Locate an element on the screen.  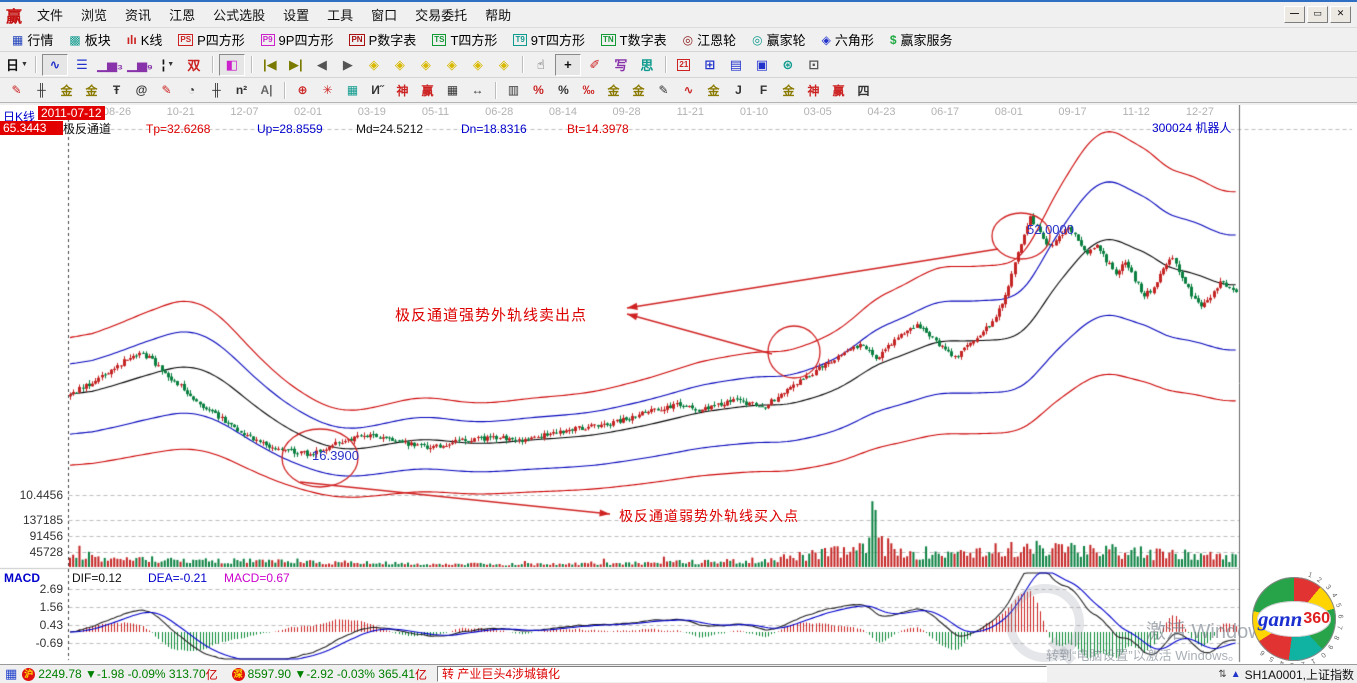
scale-list-button: ▥ is located at coordinates (513, 90).